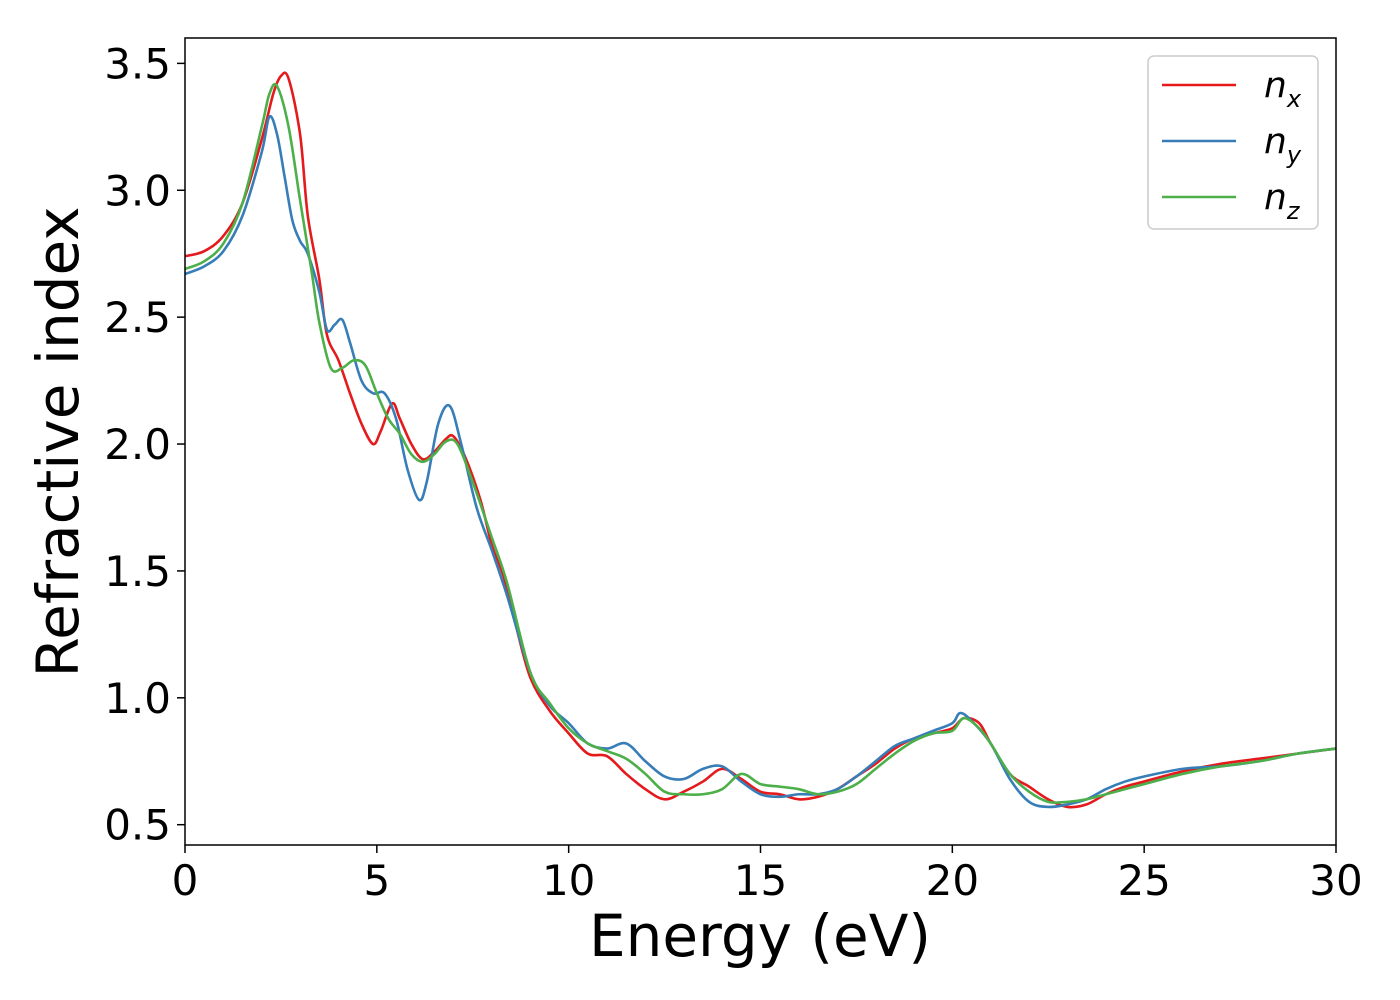 The image size is (1400, 1000). Describe the element at coordinates (185, 880) in the screenshot. I see `x-tick-label: 0` at that location.